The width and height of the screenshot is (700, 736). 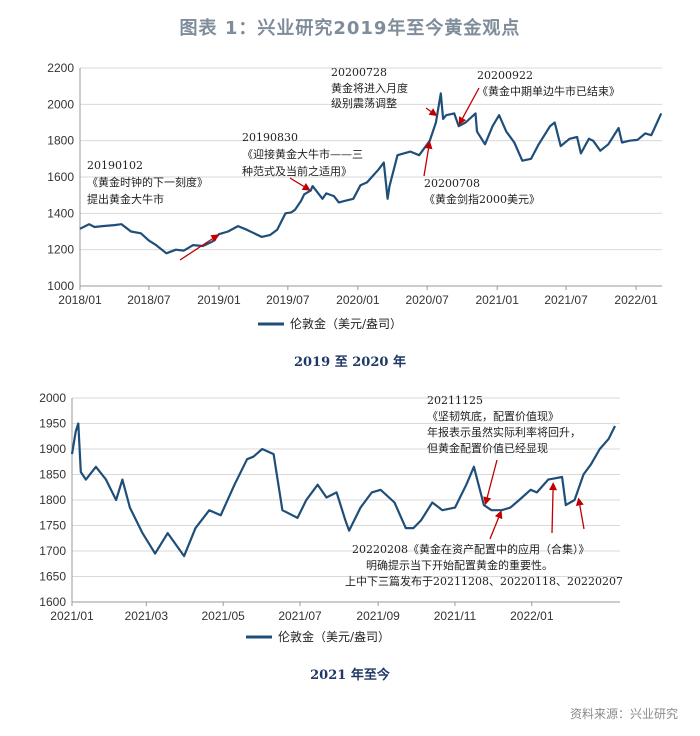 What do you see at coordinates (52, 526) in the screenshot?
I see `y-tick-label: 1750` at bounding box center [52, 526].